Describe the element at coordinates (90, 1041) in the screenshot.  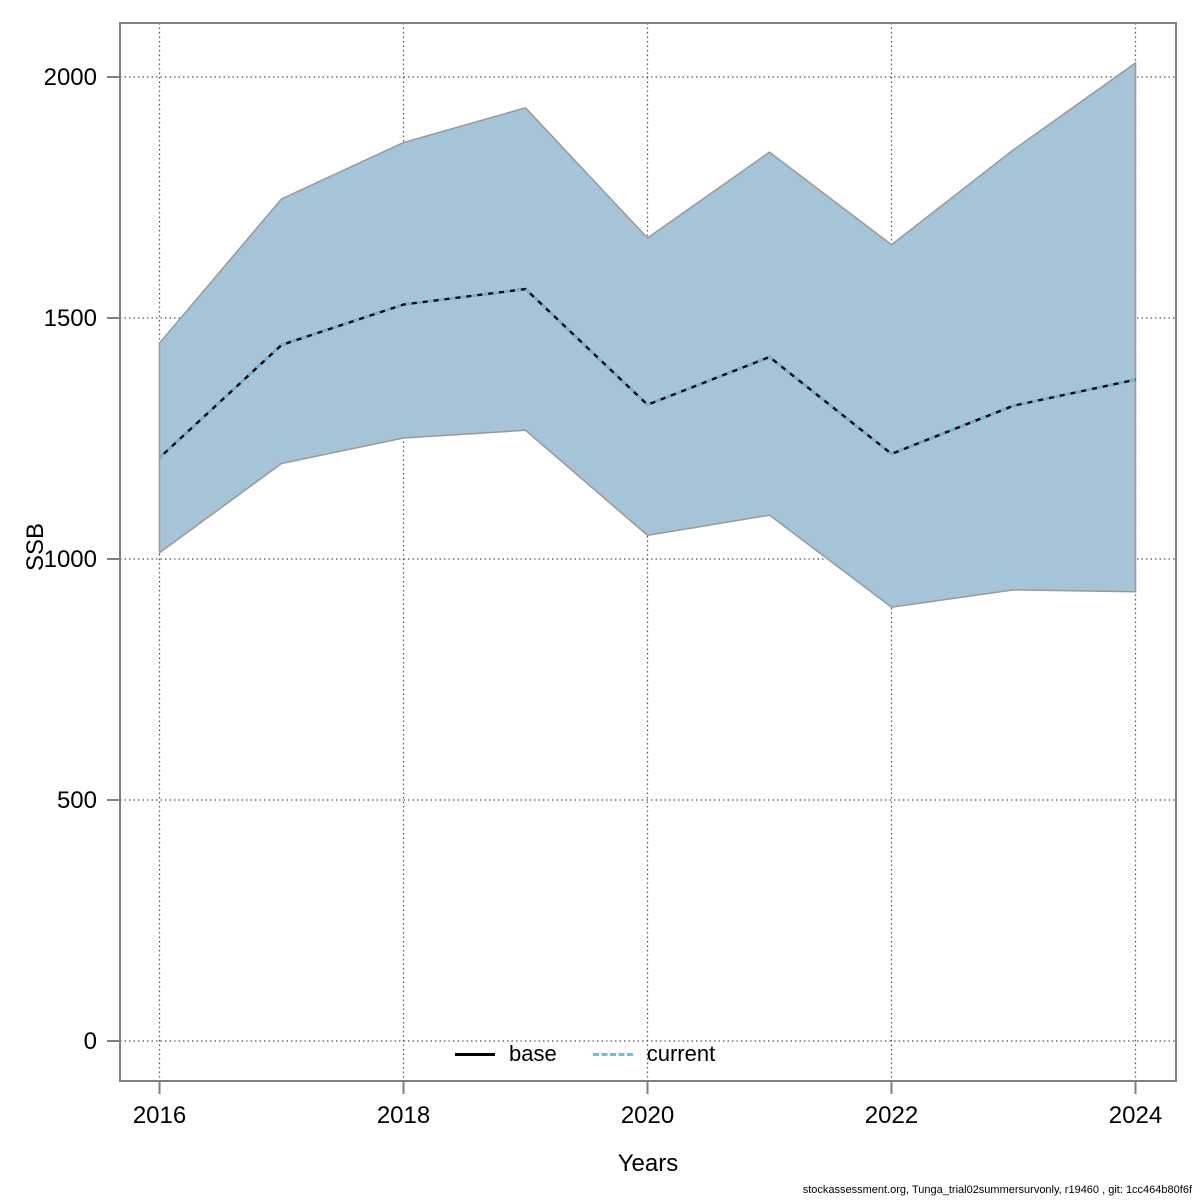
I see `y-tick-label: 0` at that location.